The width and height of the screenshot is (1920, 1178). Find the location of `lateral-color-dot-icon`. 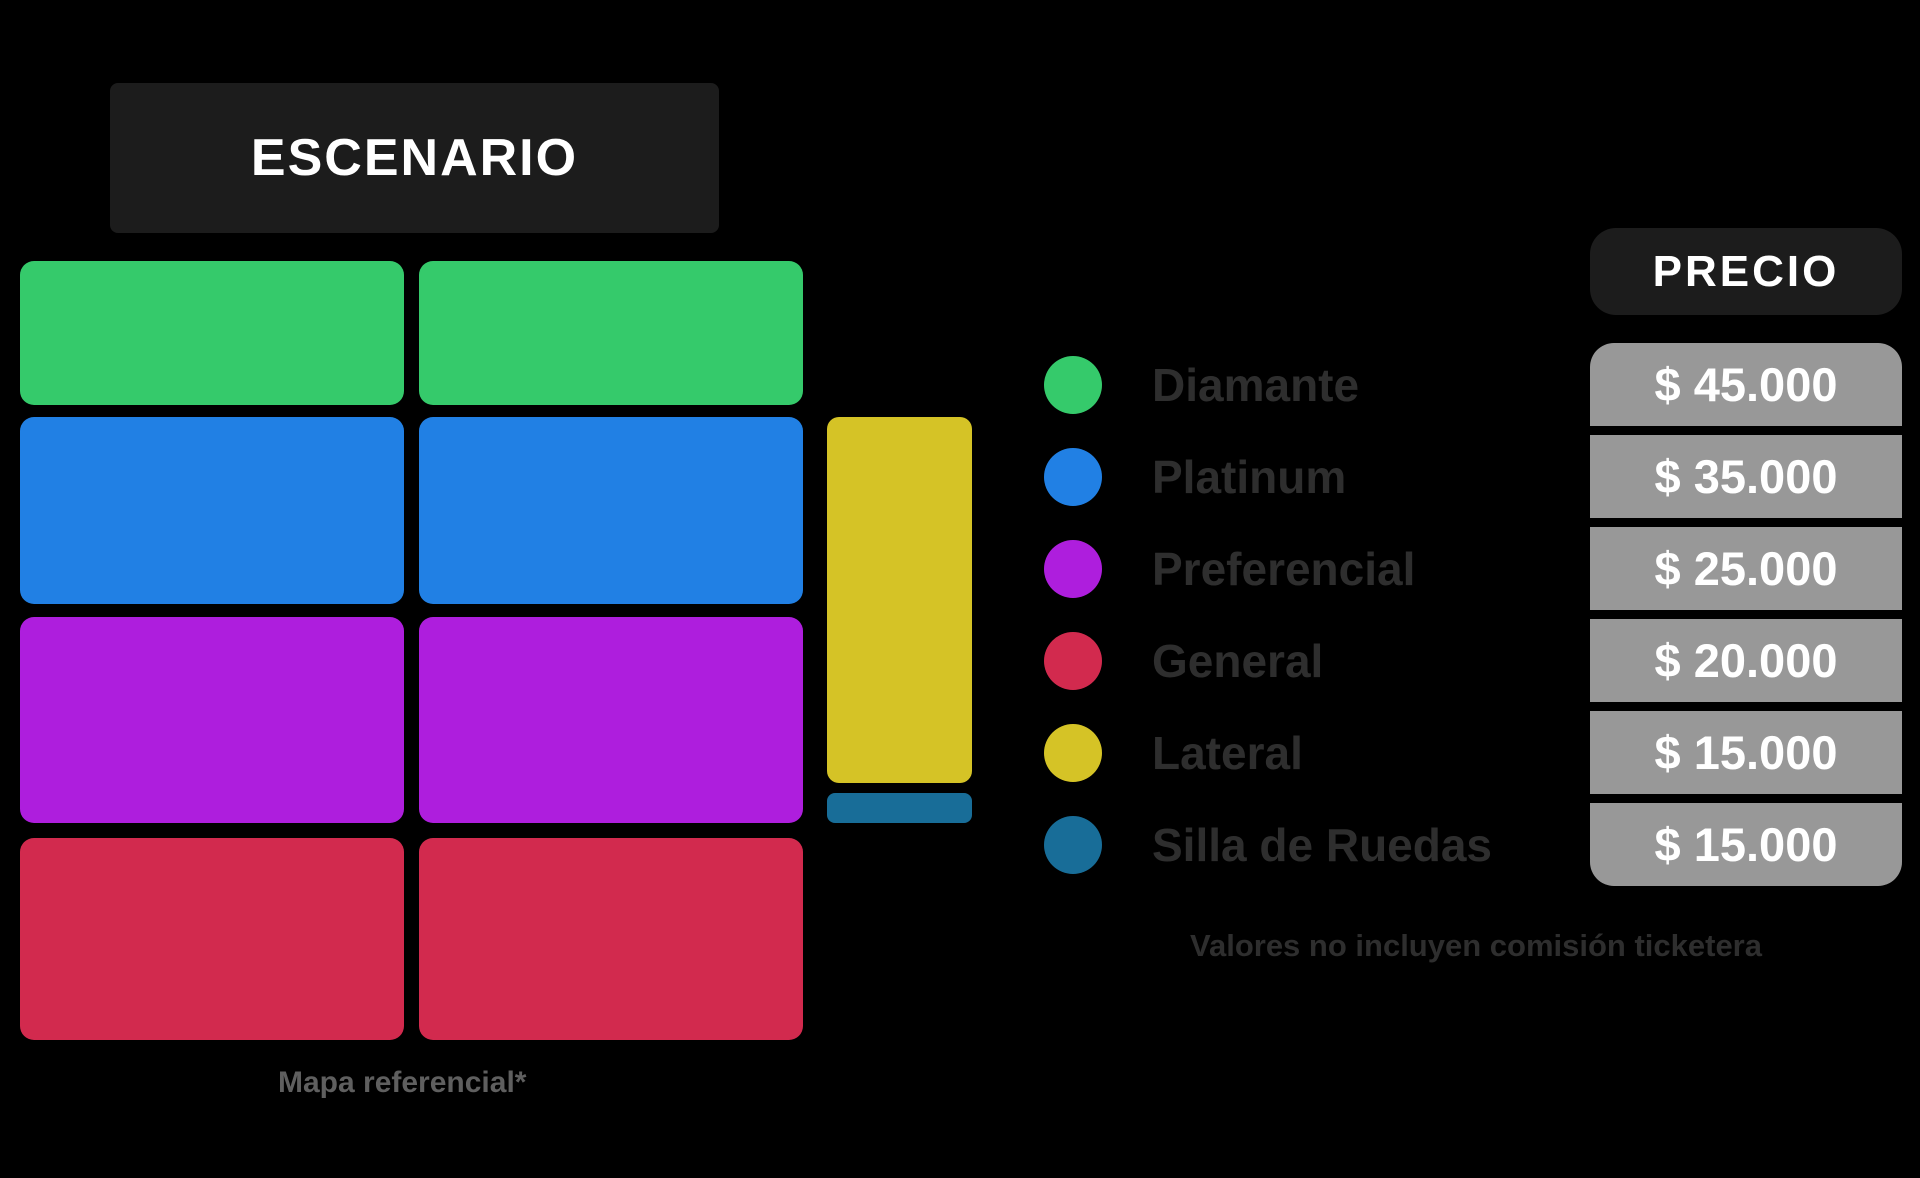

lateral-color-dot-icon is located at coordinates (1073, 752).